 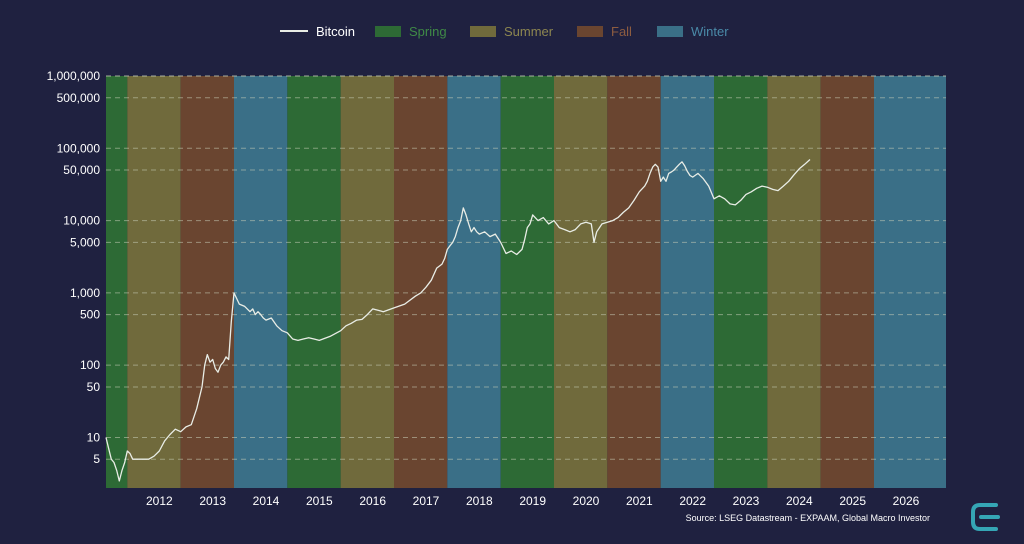 What do you see at coordinates (746, 501) in the screenshot?
I see `x-tick-label: 2023` at bounding box center [746, 501].